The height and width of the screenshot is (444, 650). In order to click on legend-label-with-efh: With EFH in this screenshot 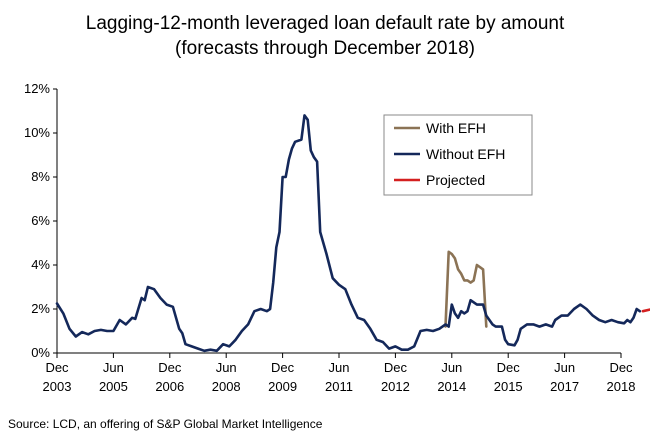, I will do `click(456, 128)`.